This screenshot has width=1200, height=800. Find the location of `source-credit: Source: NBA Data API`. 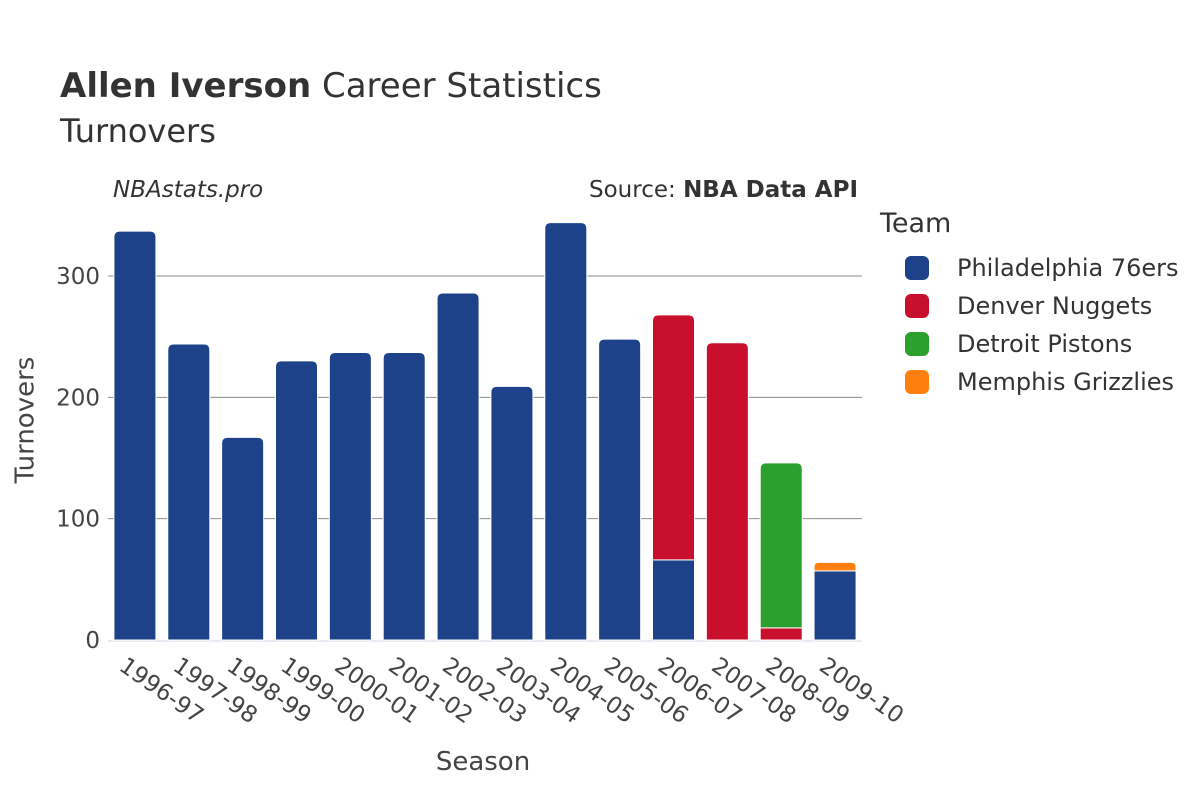

source-credit: Source: NBA Data API is located at coordinates (723, 190).